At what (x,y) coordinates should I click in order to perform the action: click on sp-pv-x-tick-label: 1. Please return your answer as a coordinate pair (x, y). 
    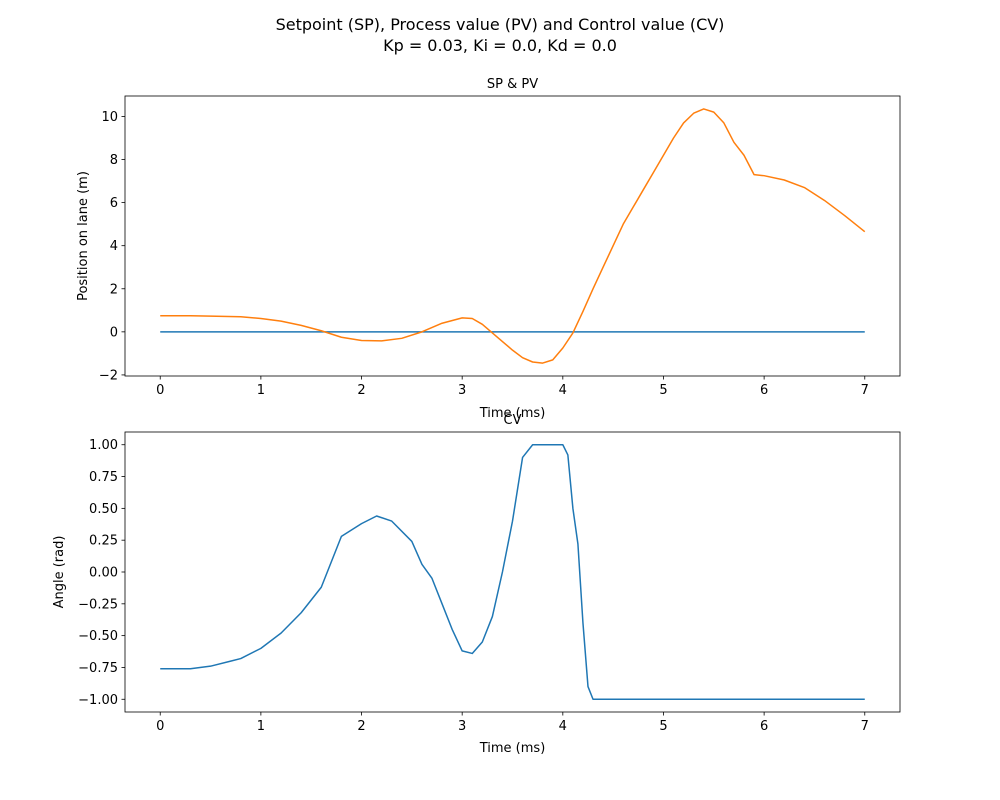
    Looking at the image, I should click on (261, 390).